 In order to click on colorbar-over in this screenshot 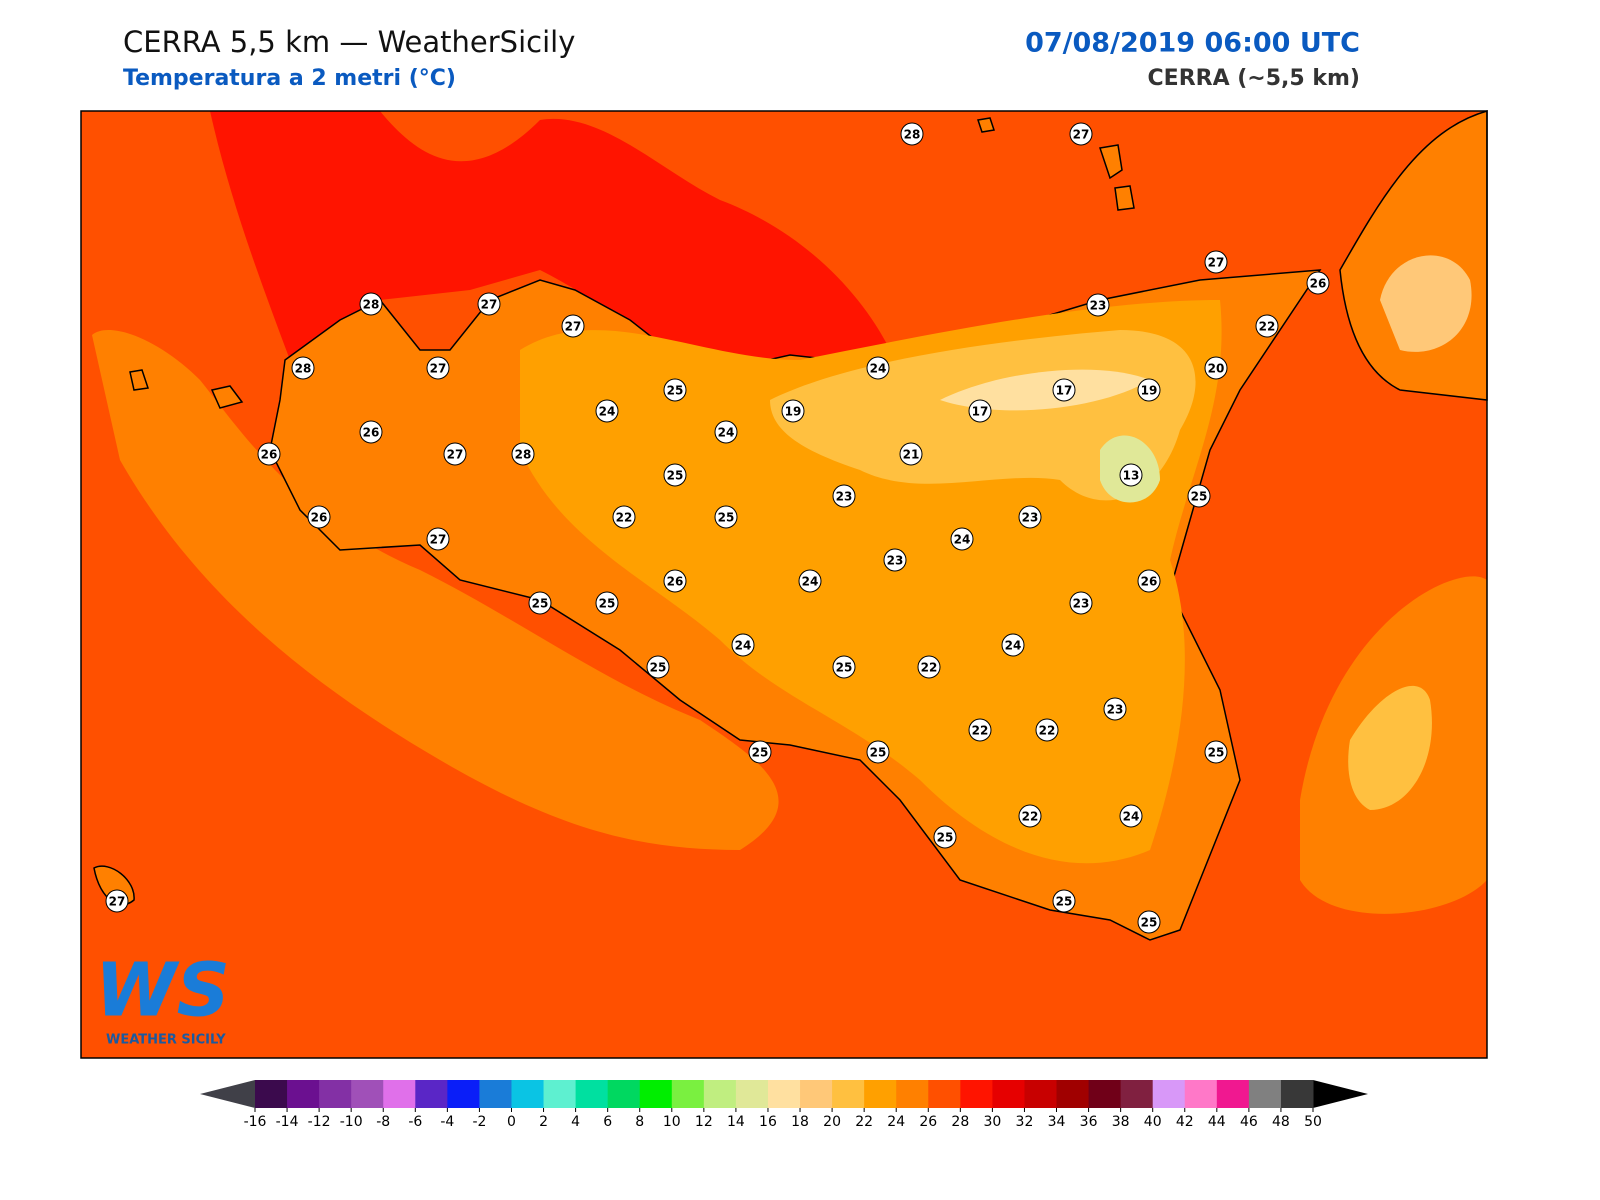, I will do `click(1340, 1094)`.